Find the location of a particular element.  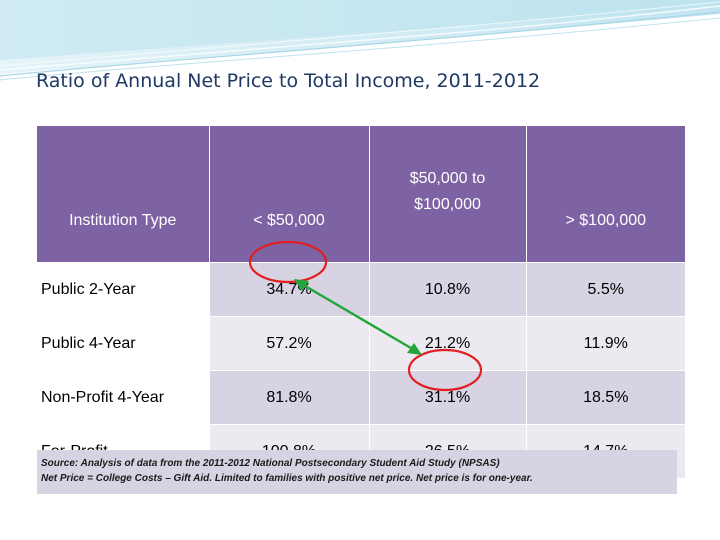

value-cell: 10.8% is located at coordinates (447, 289).